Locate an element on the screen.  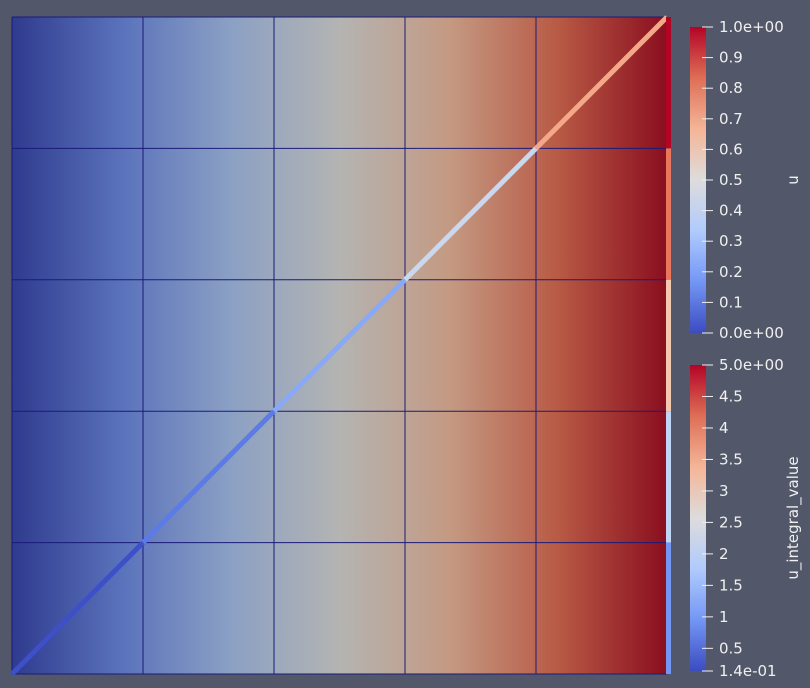
colorbar-title: u_integral_value is located at coordinates (793, 517).